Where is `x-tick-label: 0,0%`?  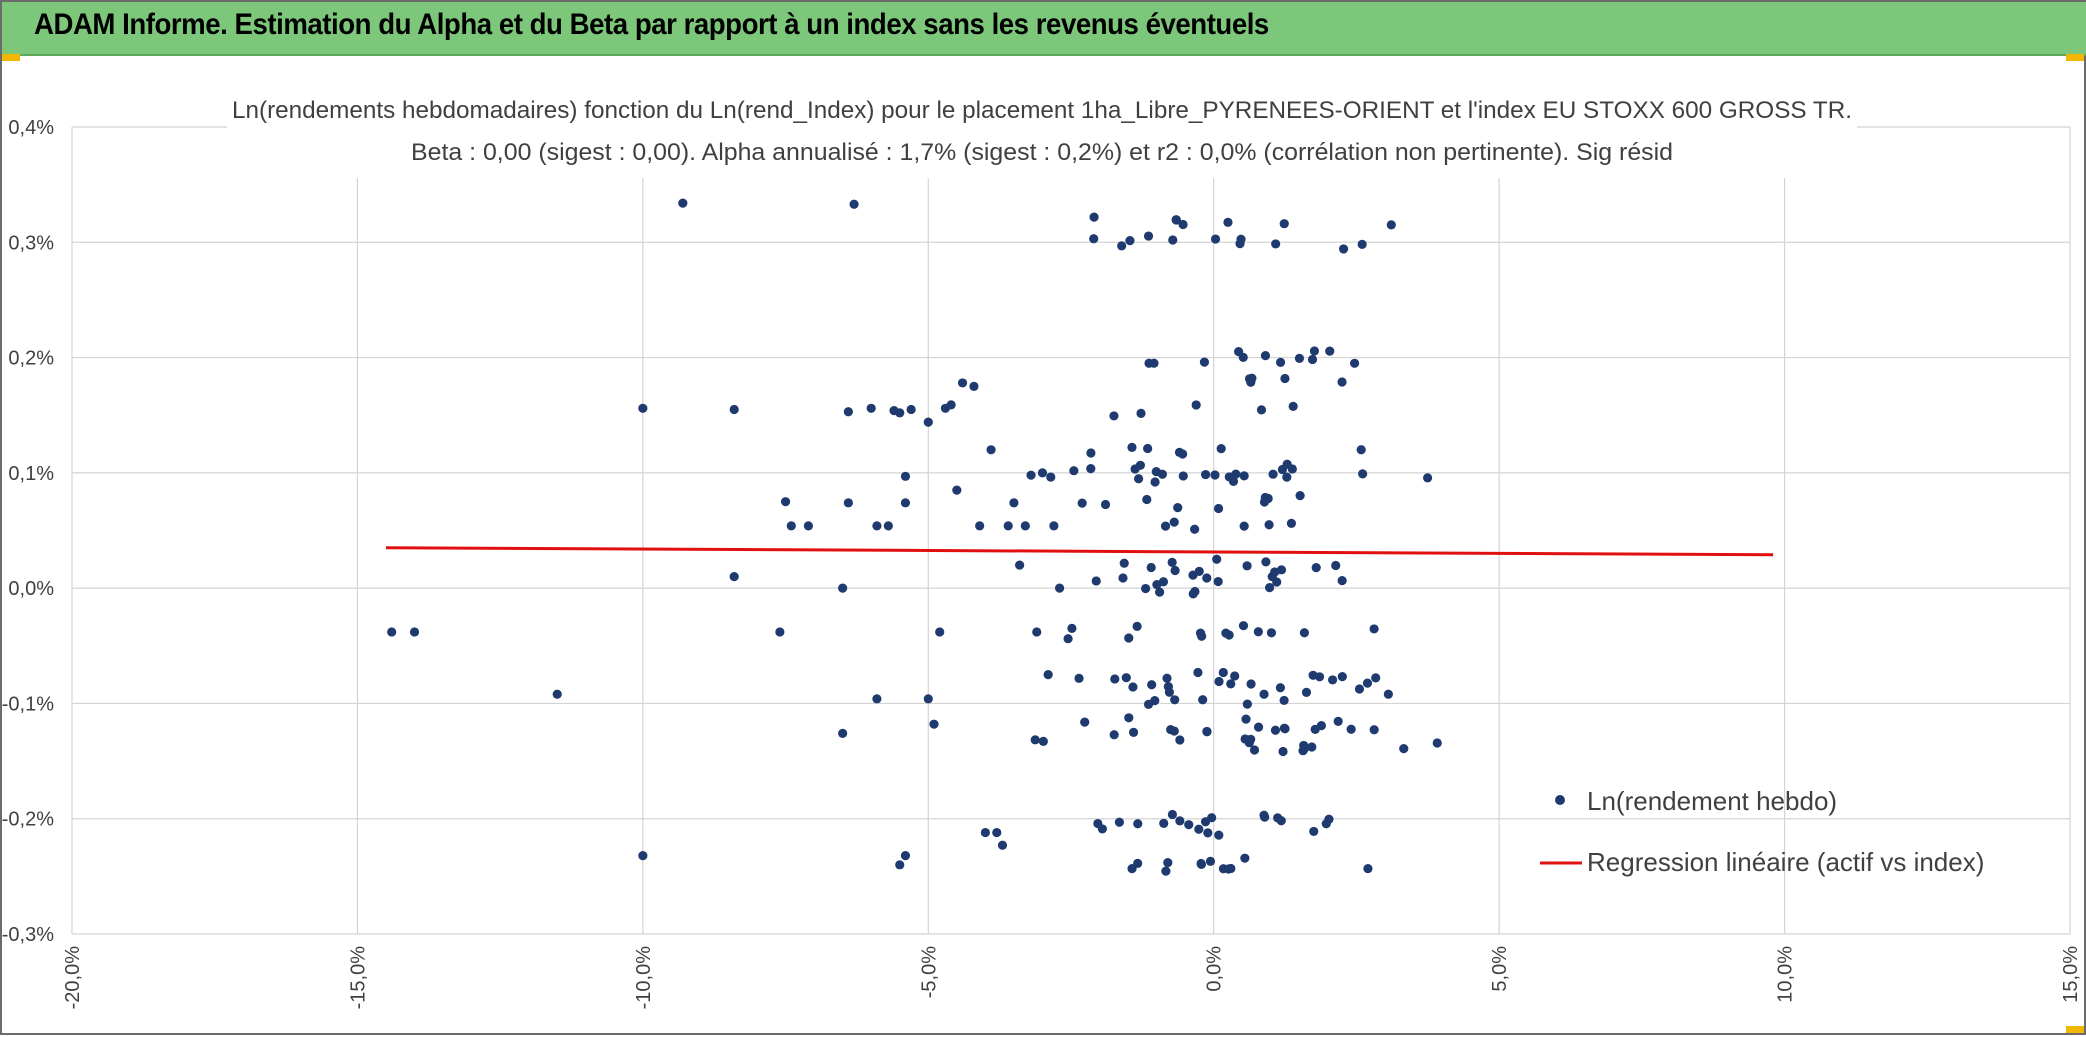
x-tick-label: 0,0% is located at coordinates (1215, 969).